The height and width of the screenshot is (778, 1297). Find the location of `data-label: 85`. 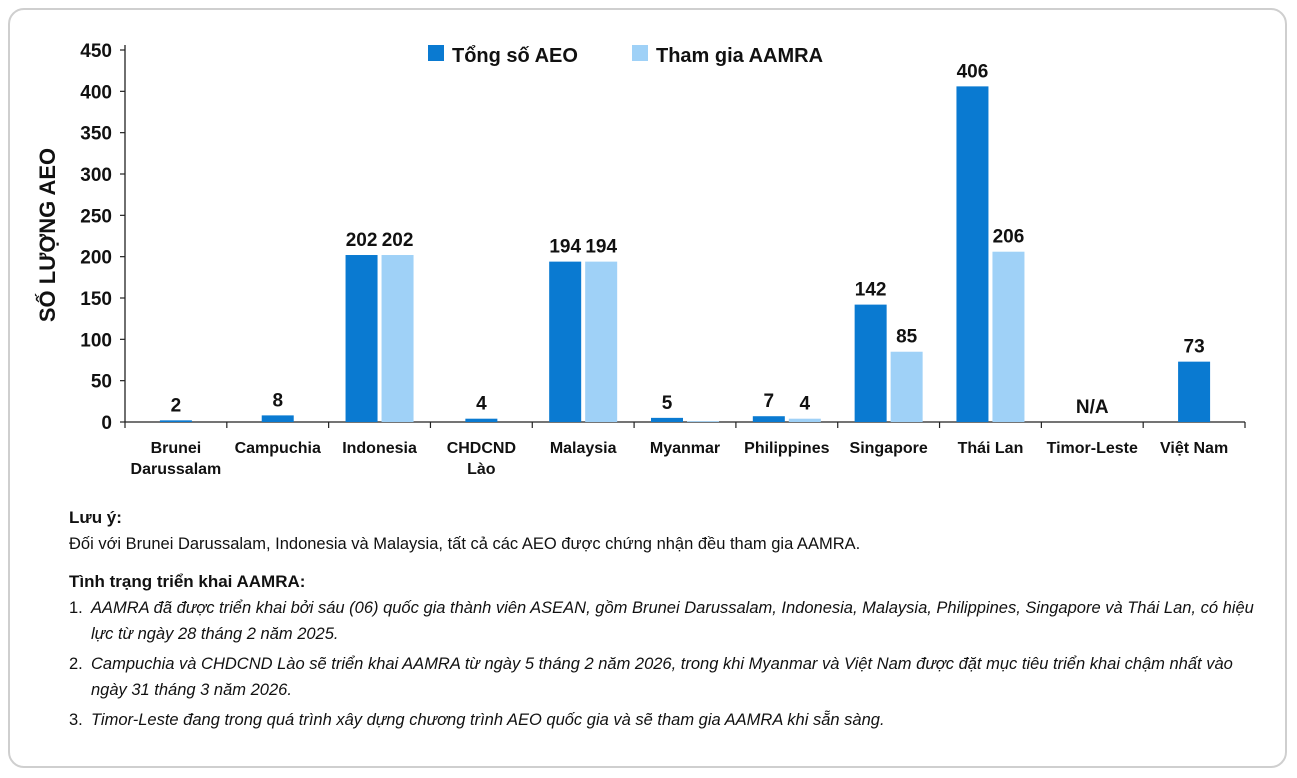

data-label: 85 is located at coordinates (907, 337).